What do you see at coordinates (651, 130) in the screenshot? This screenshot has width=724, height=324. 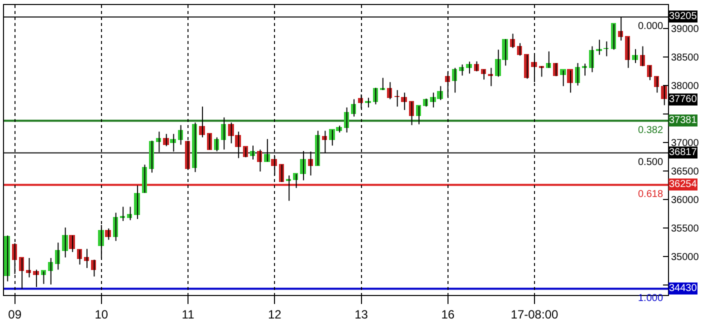 I see `annotation: 0.382` at bounding box center [651, 130].